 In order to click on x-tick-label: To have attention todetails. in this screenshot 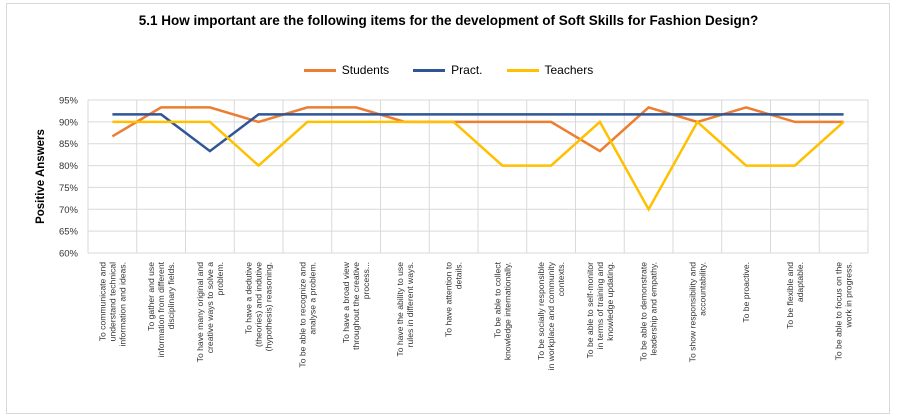, I will do `click(454, 299)`.